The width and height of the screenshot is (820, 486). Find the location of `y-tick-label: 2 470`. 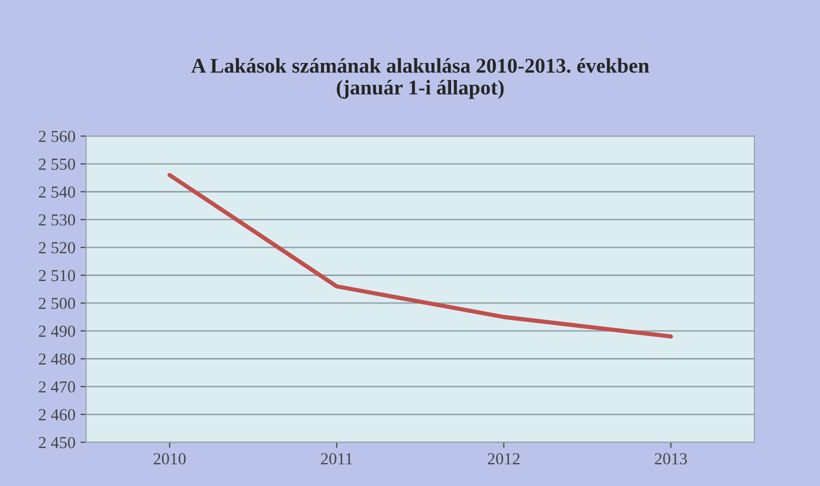

y-tick-label: 2 470 is located at coordinates (57, 387).